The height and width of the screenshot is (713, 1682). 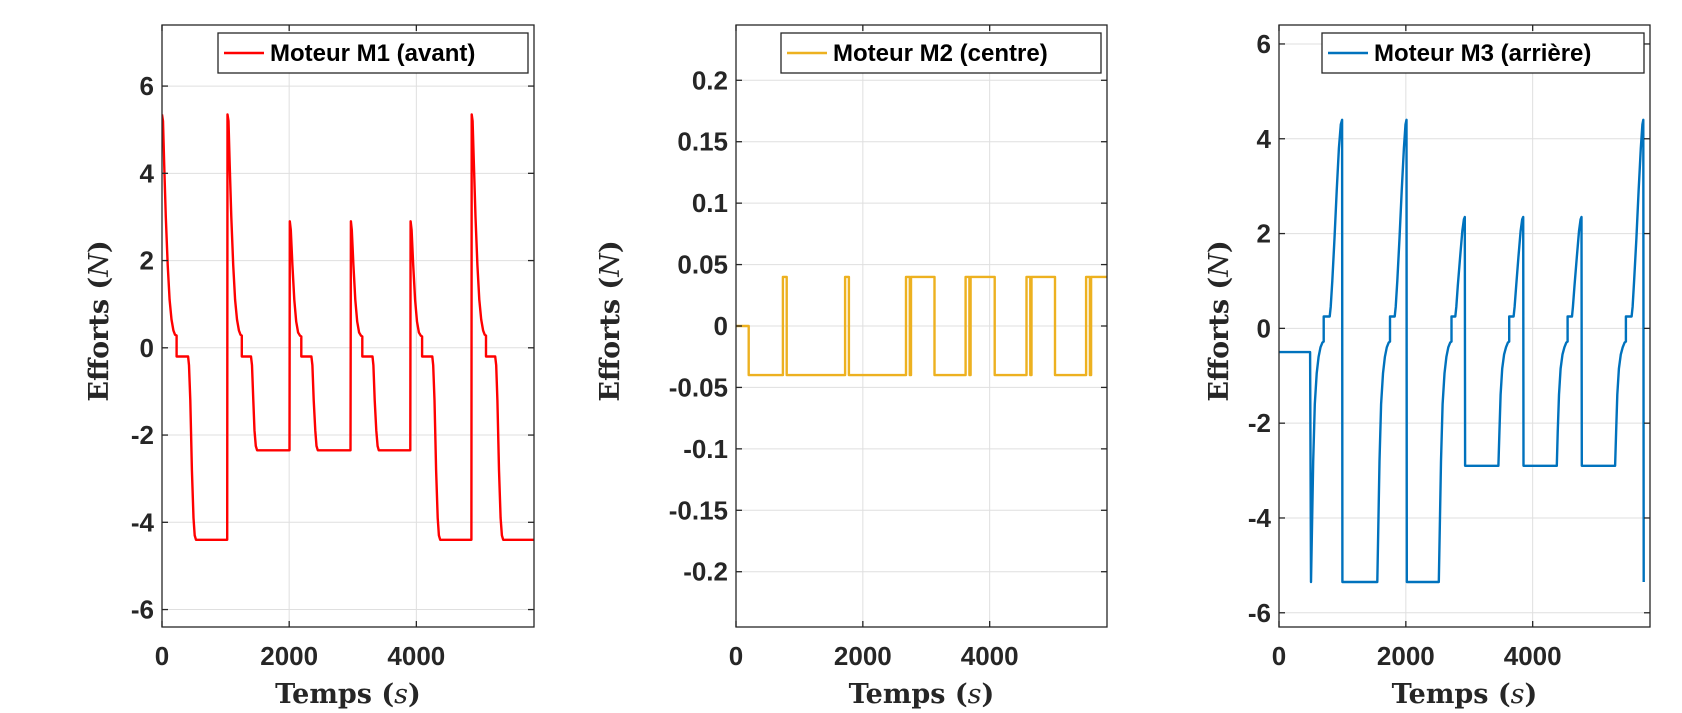 What do you see at coordinates (698, 387) in the screenshot?
I see `y-tick-label: -0.05` at bounding box center [698, 387].